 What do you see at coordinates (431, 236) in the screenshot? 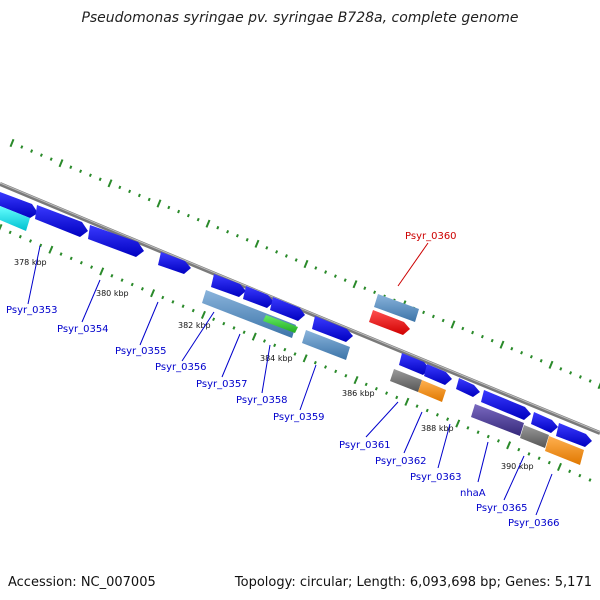
I see `gene-label-psyr-0360: Psyr_0360` at bounding box center [431, 236].